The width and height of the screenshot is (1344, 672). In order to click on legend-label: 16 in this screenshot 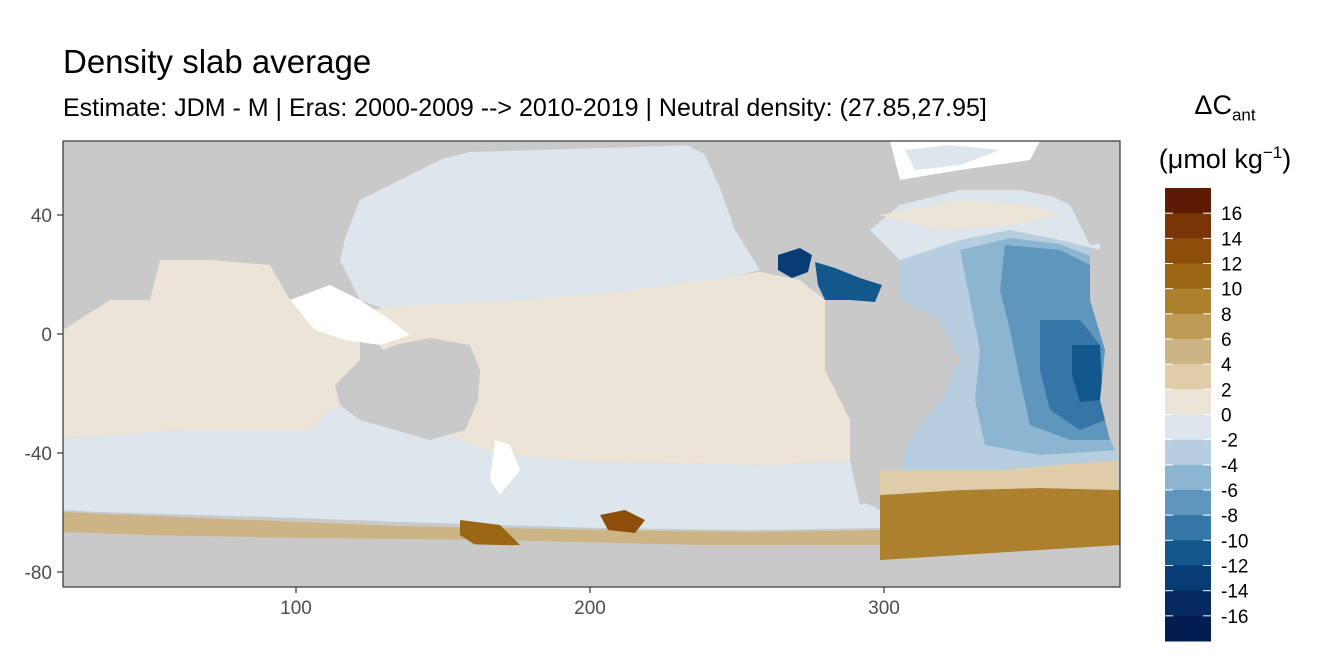, I will do `click(1231, 214)`.